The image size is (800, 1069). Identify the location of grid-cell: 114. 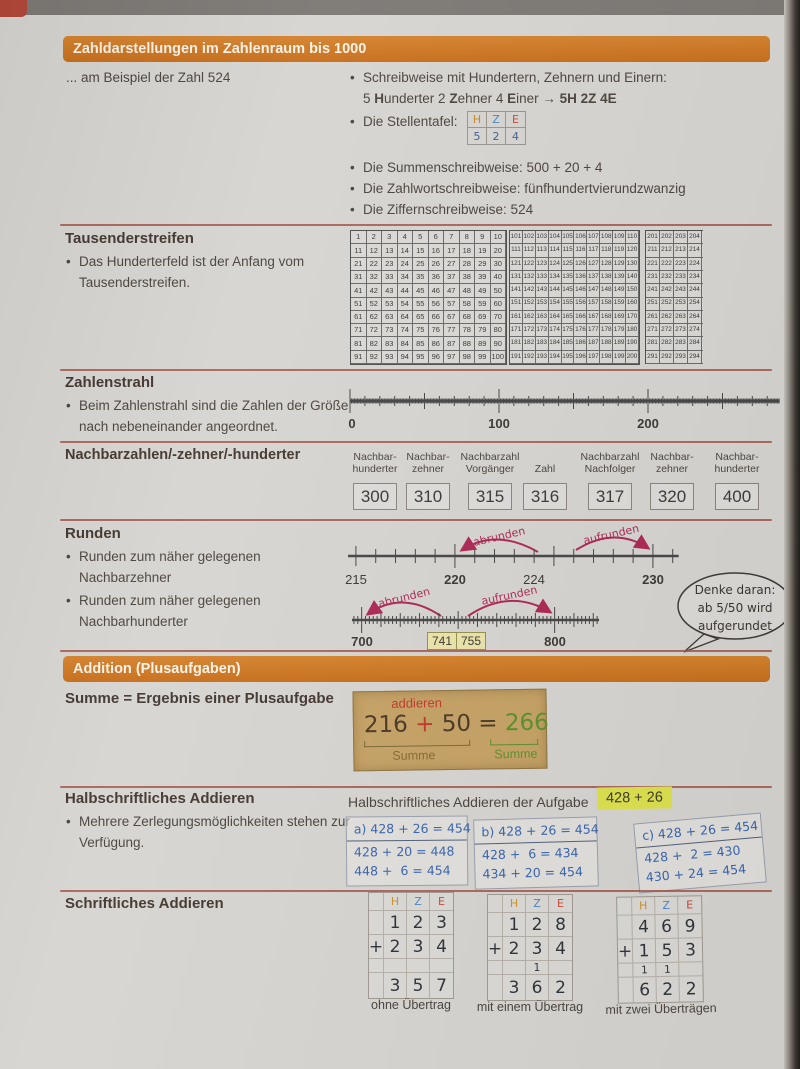
(555, 251).